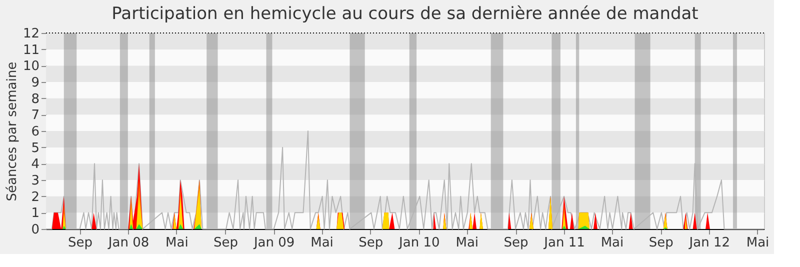 Image resolution: width=800 pixels, height=267 pixels. I want to click on y-tick-label: 10, so click(31, 66).